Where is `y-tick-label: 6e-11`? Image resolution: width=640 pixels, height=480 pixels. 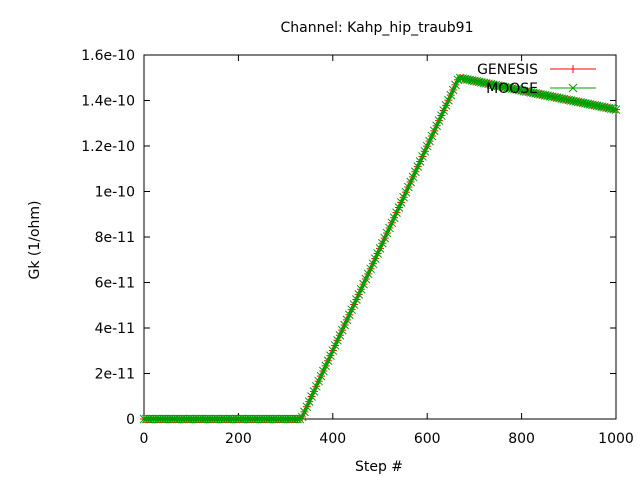
y-tick-label: 6e-11 is located at coordinates (115, 284).